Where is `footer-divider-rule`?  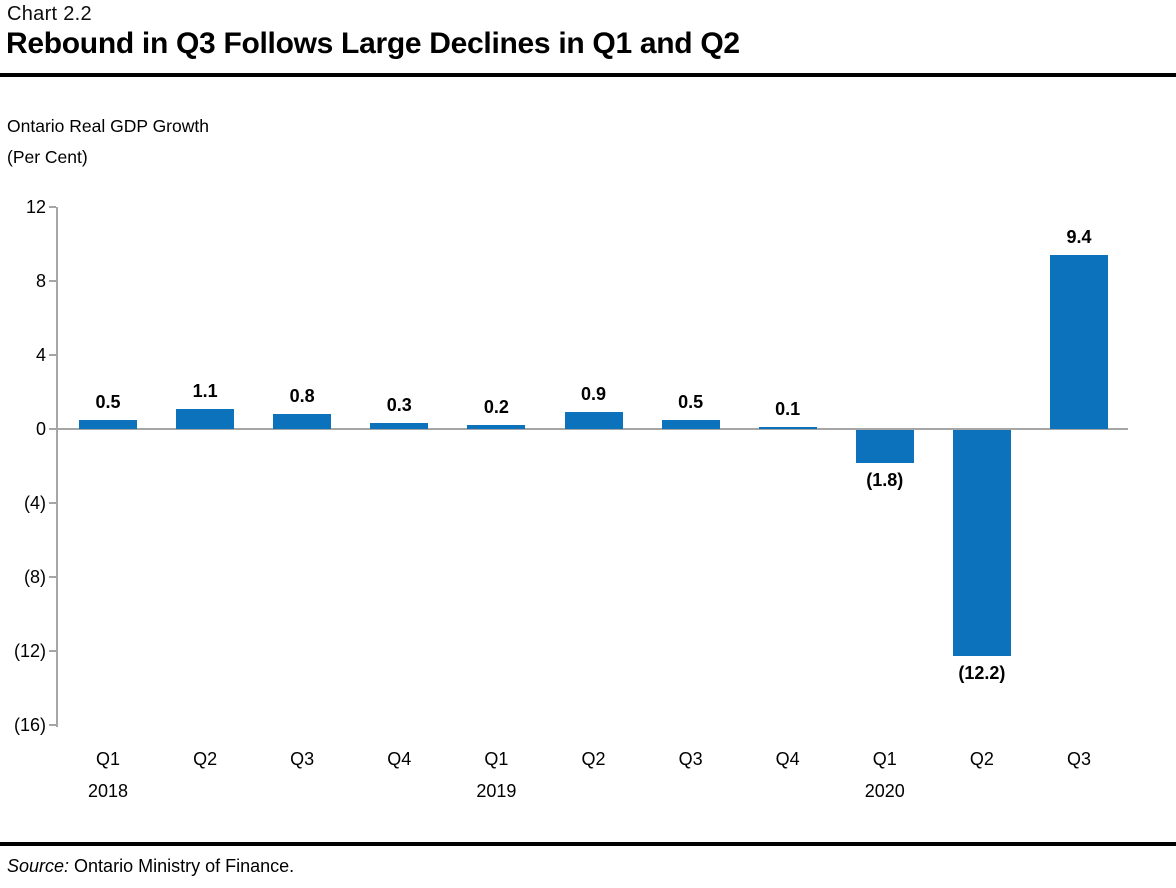
footer-divider-rule is located at coordinates (588, 844).